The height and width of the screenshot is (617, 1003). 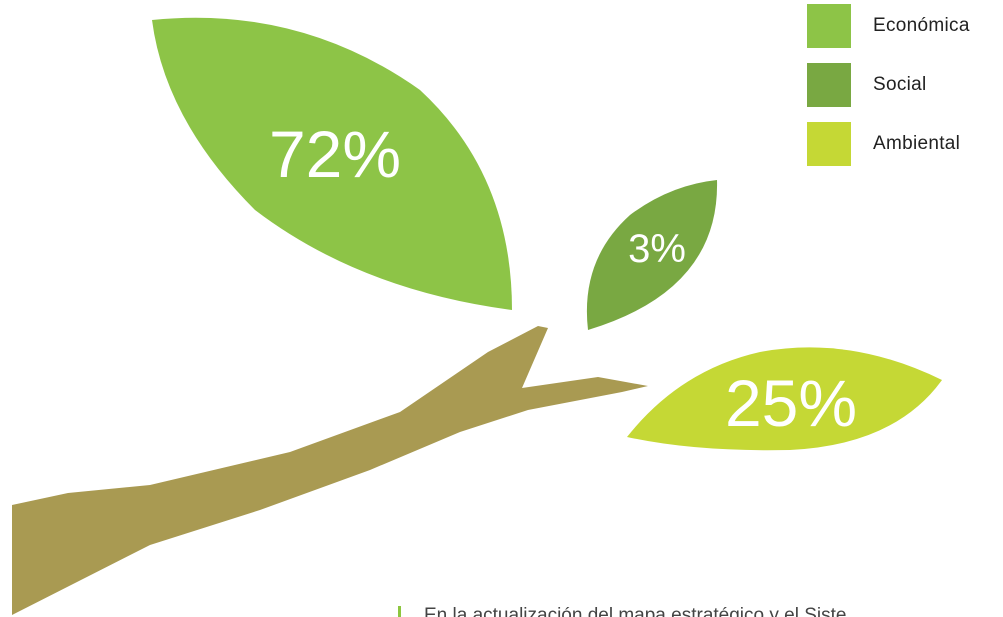 I want to click on legend-item-ambiental: Ambiental, so click(x=905, y=144).